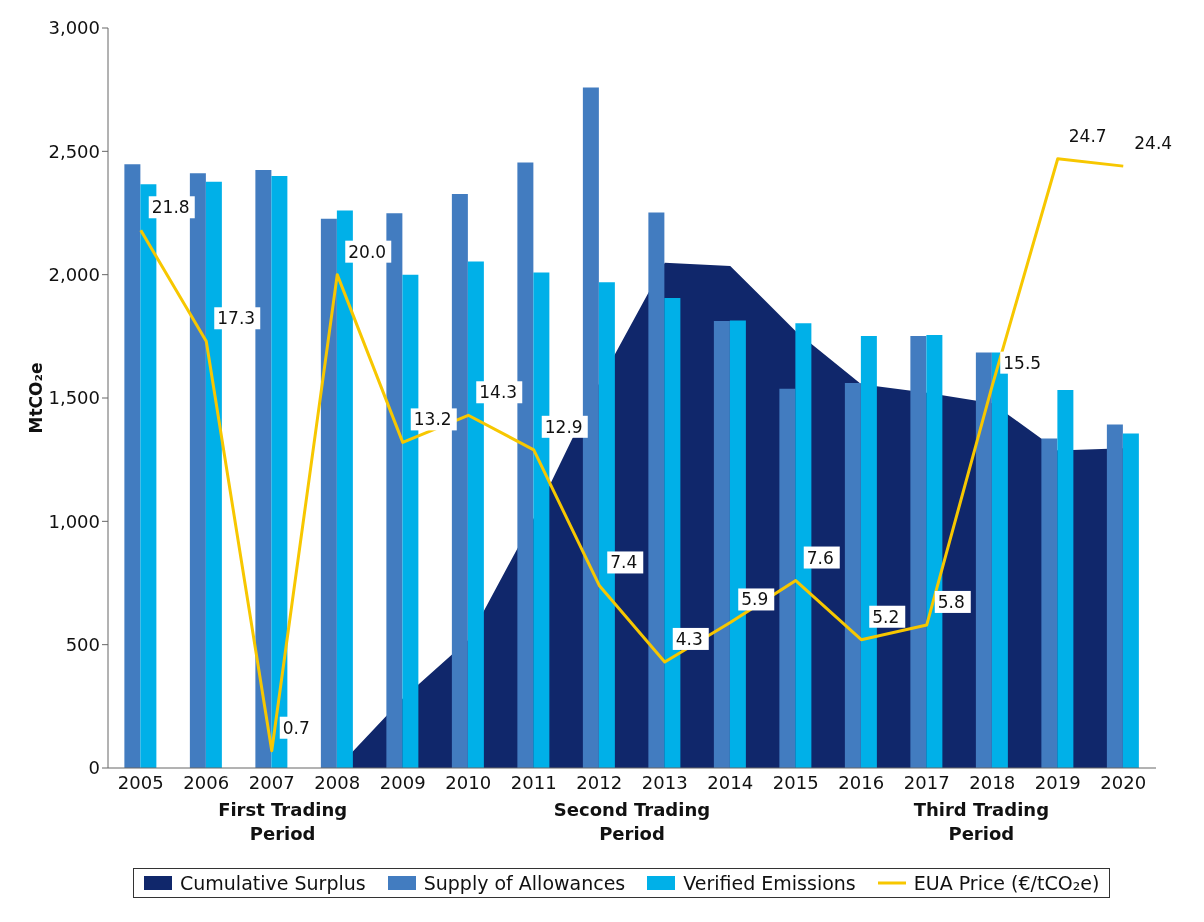 The height and width of the screenshot is (922, 1204). I want to click on data-label: 13.2, so click(432, 419).